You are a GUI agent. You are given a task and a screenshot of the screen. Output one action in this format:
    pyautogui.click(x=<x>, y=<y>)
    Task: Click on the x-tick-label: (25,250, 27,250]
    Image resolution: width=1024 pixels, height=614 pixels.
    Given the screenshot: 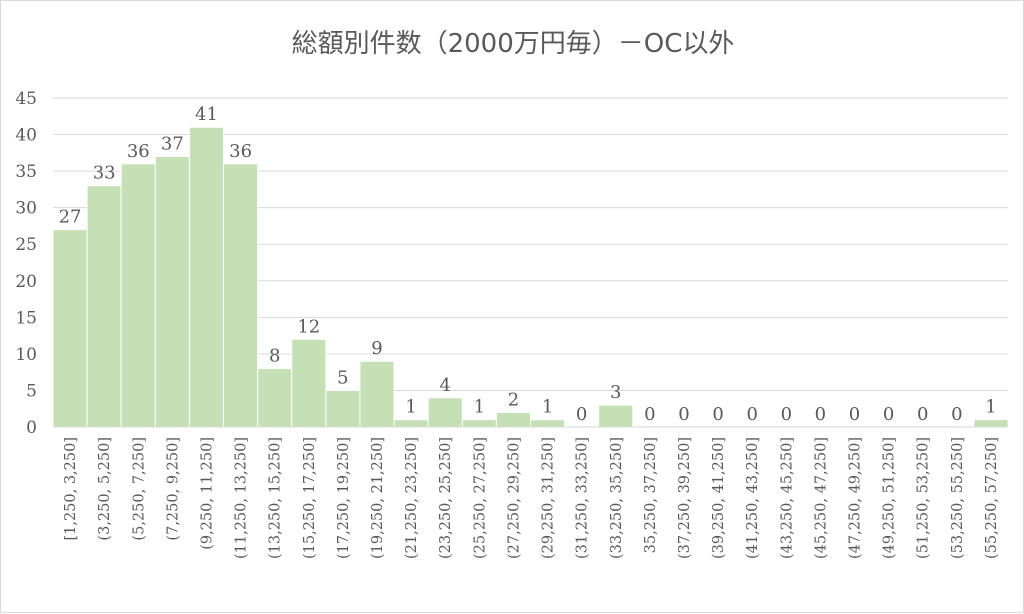 What is the action you would take?
    pyautogui.click(x=480, y=498)
    